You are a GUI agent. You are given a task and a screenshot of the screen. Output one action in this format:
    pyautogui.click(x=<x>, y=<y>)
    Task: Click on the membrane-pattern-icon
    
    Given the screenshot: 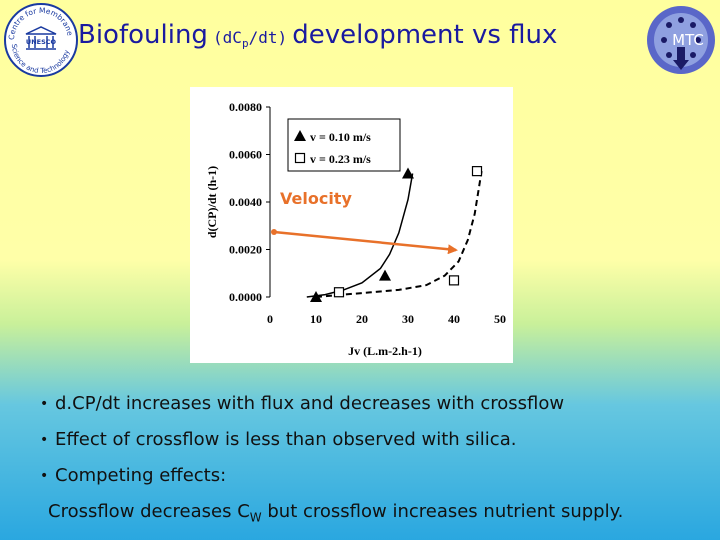 What is the action you would take?
    pyautogui.click(x=681, y=43)
    